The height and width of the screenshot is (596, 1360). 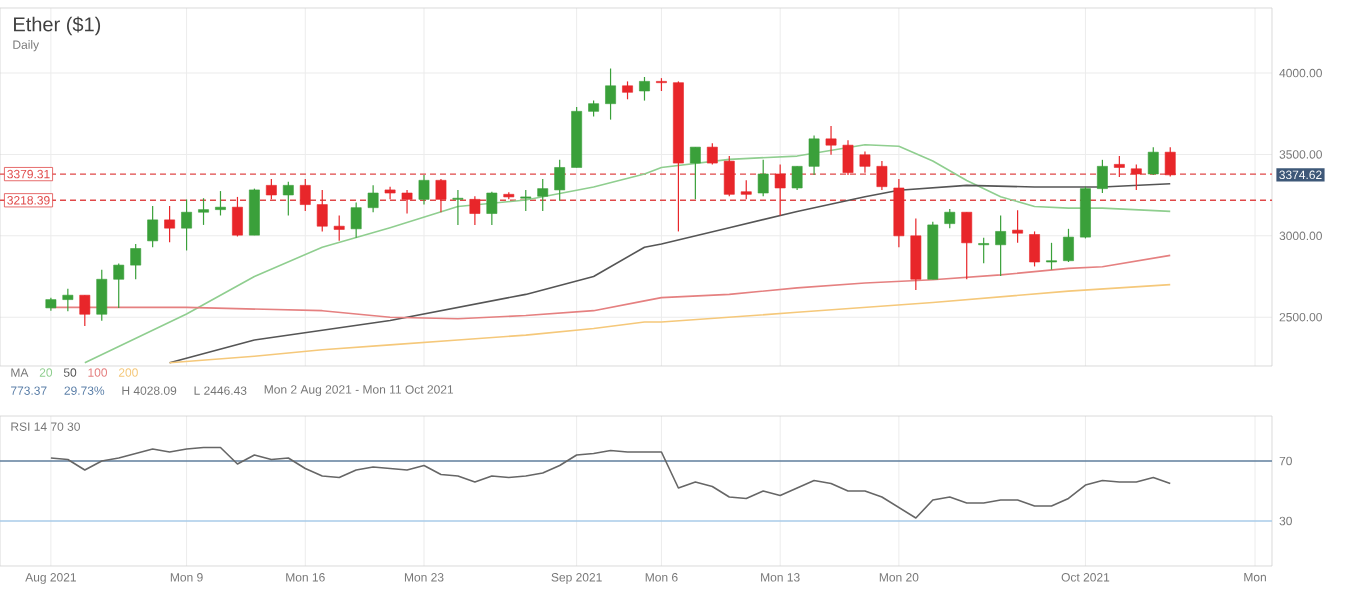 What do you see at coordinates (670, 323) in the screenshot?
I see `line-series` at bounding box center [670, 323].